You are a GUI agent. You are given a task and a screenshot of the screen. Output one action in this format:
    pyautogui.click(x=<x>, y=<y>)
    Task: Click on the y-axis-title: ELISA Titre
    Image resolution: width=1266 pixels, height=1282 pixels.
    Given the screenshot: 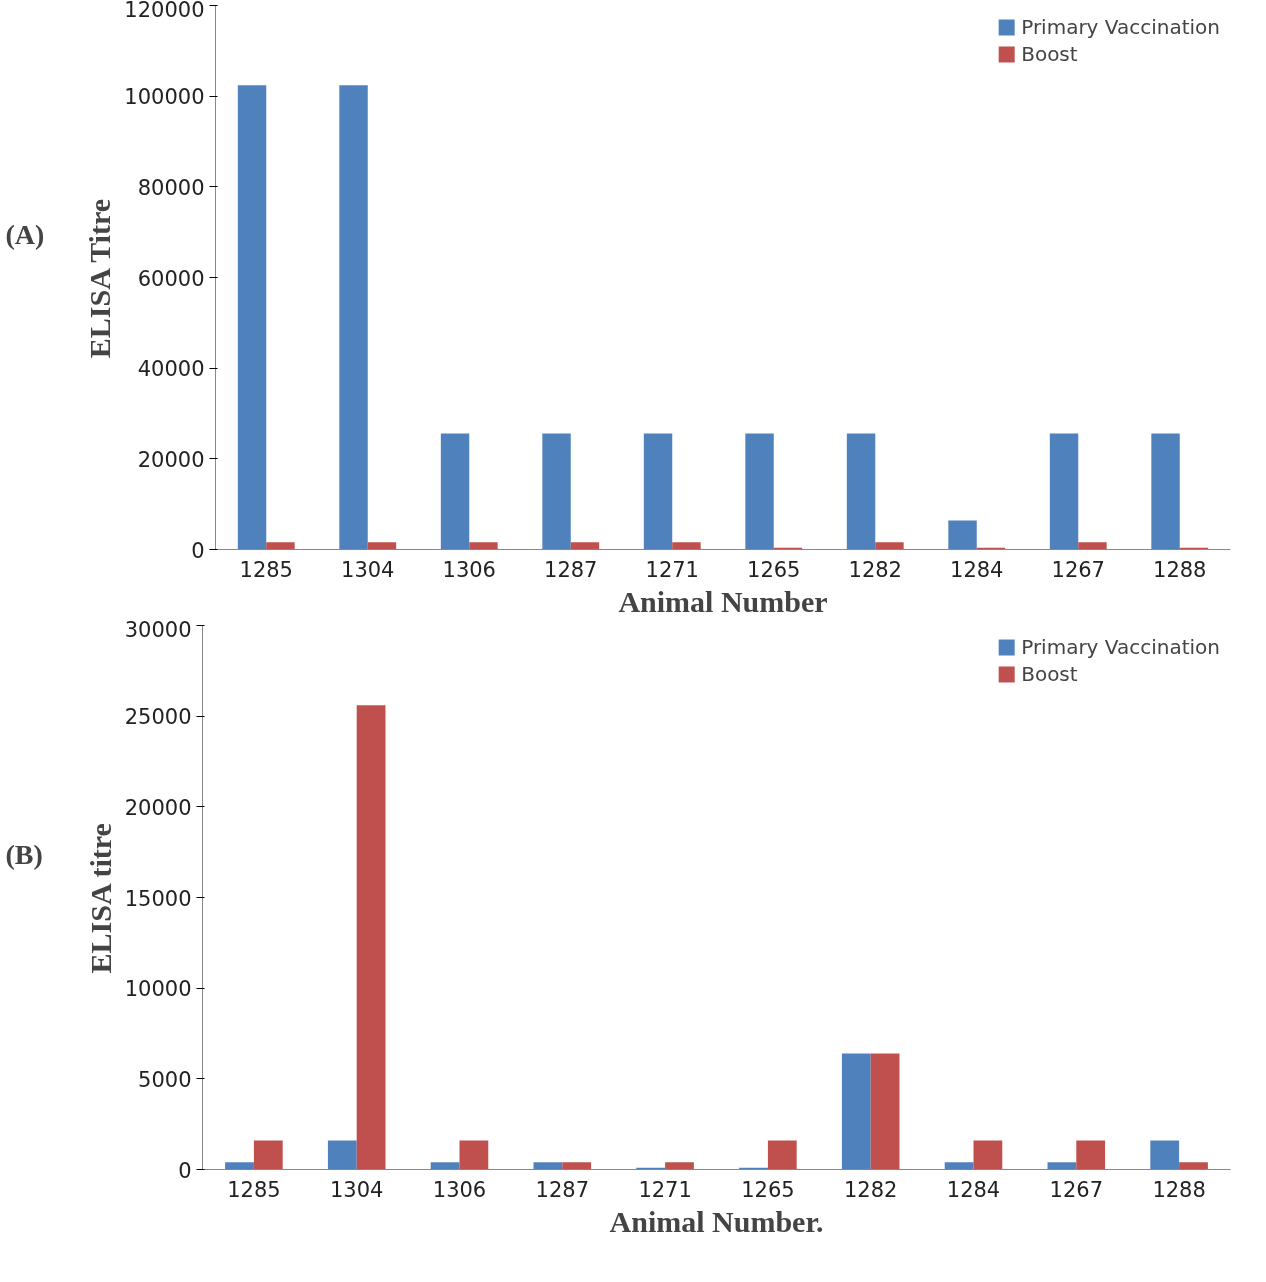 What is the action you would take?
    pyautogui.click(x=100, y=278)
    